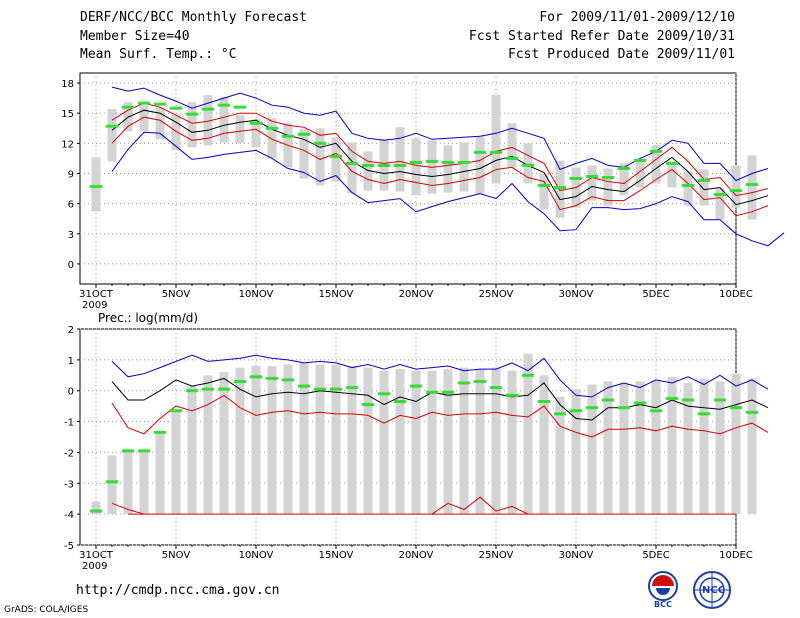  What do you see at coordinates (655, 294) in the screenshot?
I see `p0-xtick-label-7: 5DEC` at bounding box center [655, 294].